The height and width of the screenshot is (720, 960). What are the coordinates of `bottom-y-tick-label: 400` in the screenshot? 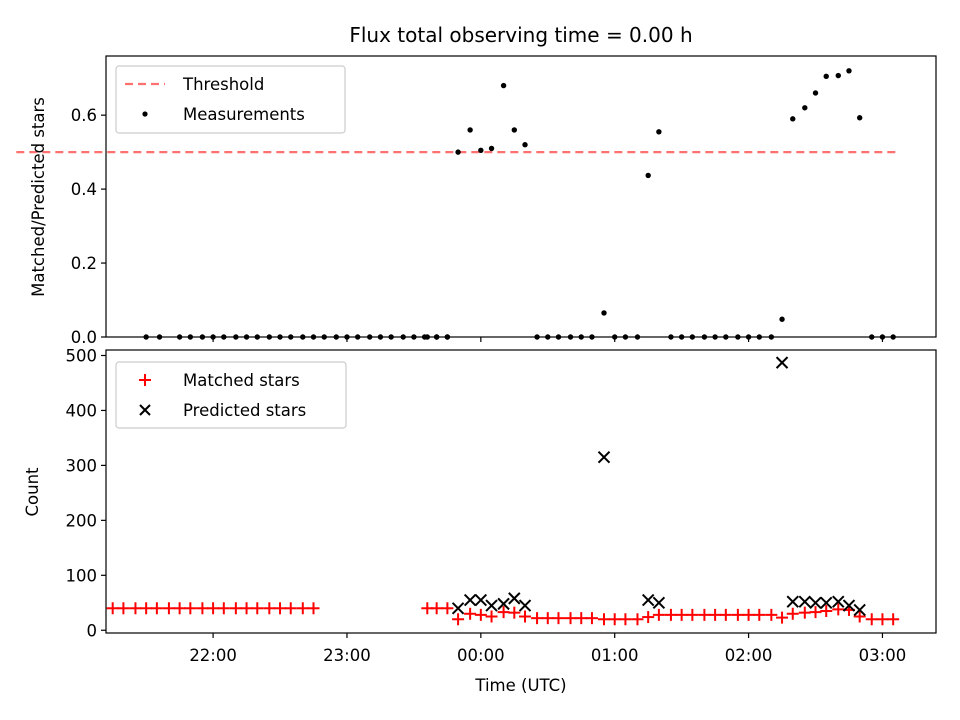 It's located at (82, 410).